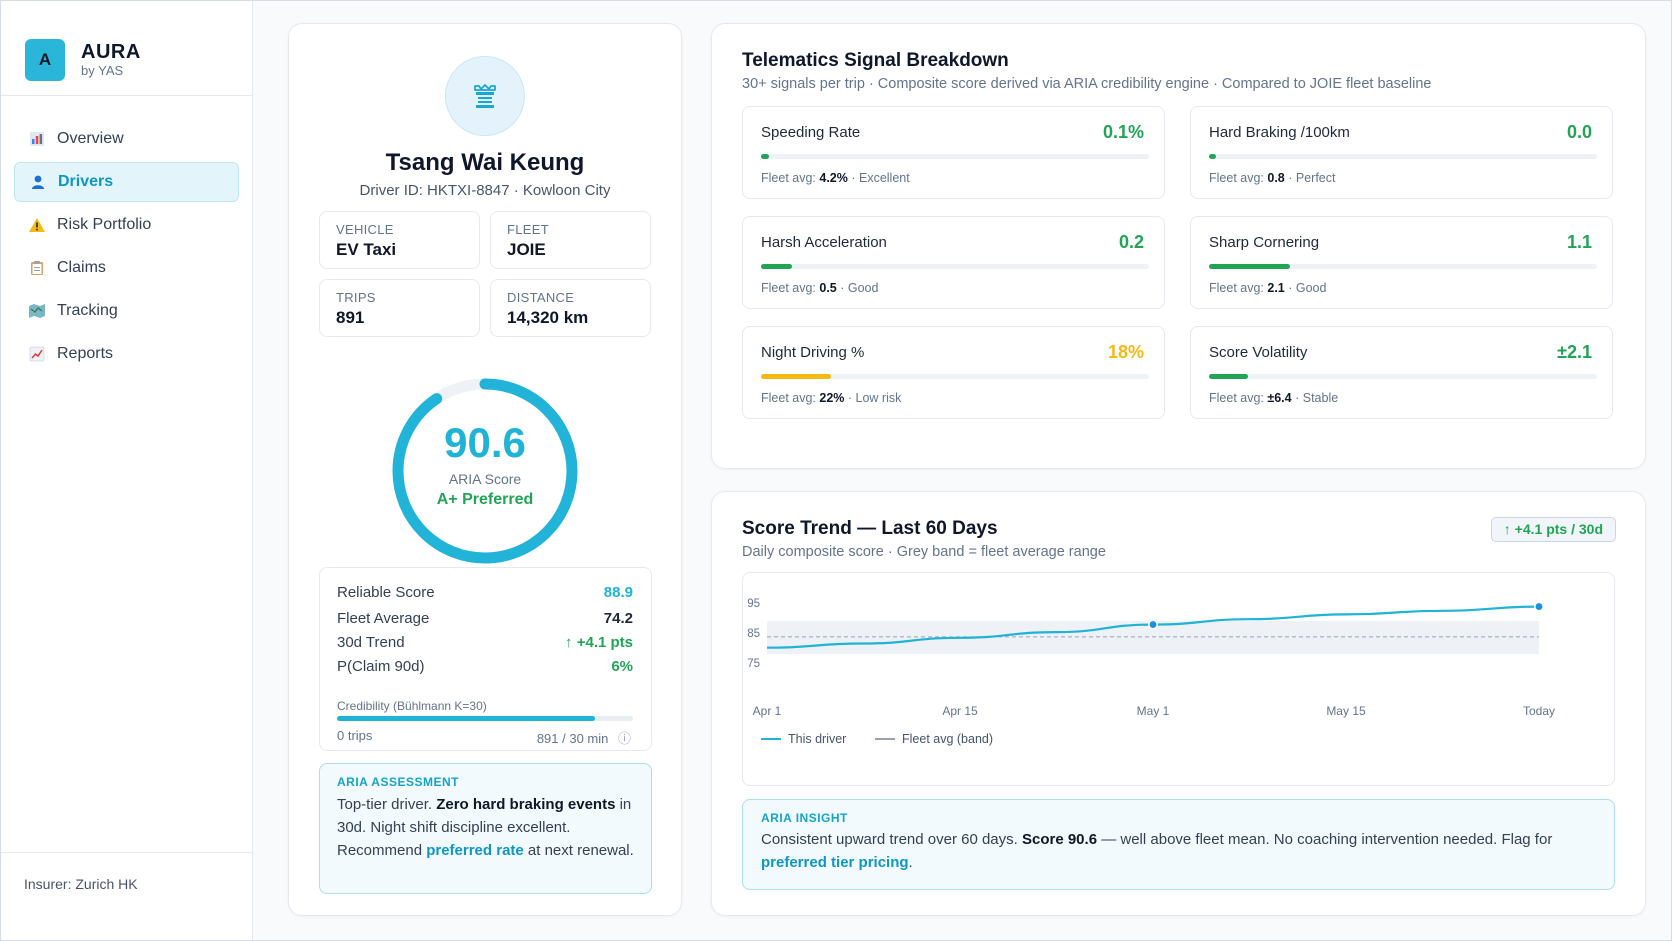 This screenshot has width=1672, height=941. I want to click on assessment-title: ARIA ASSESSMENT, so click(398, 782).